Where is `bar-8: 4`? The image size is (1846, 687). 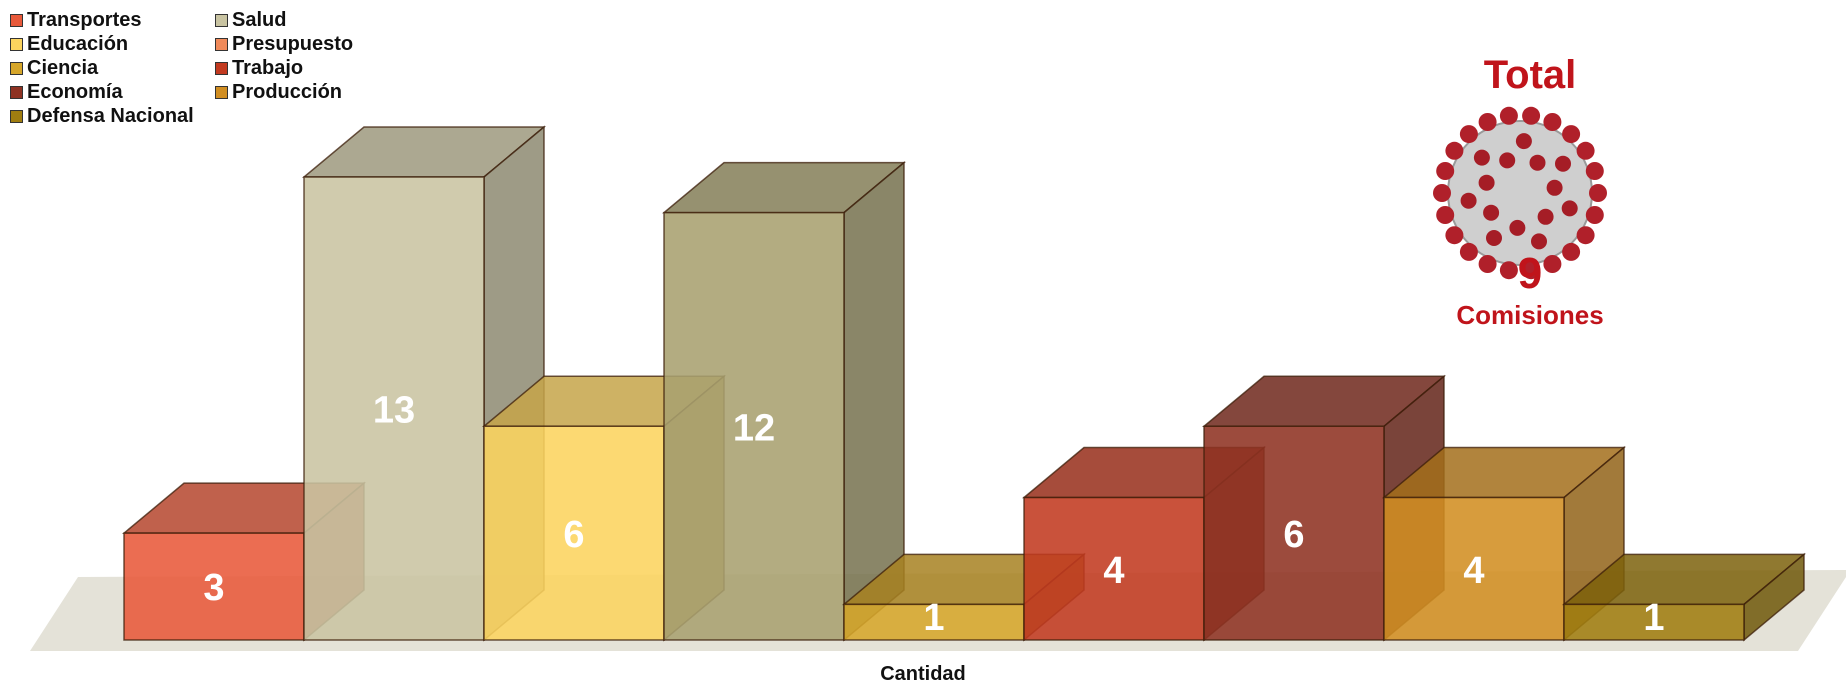
bar-8: 4 is located at coordinates (1504, 543).